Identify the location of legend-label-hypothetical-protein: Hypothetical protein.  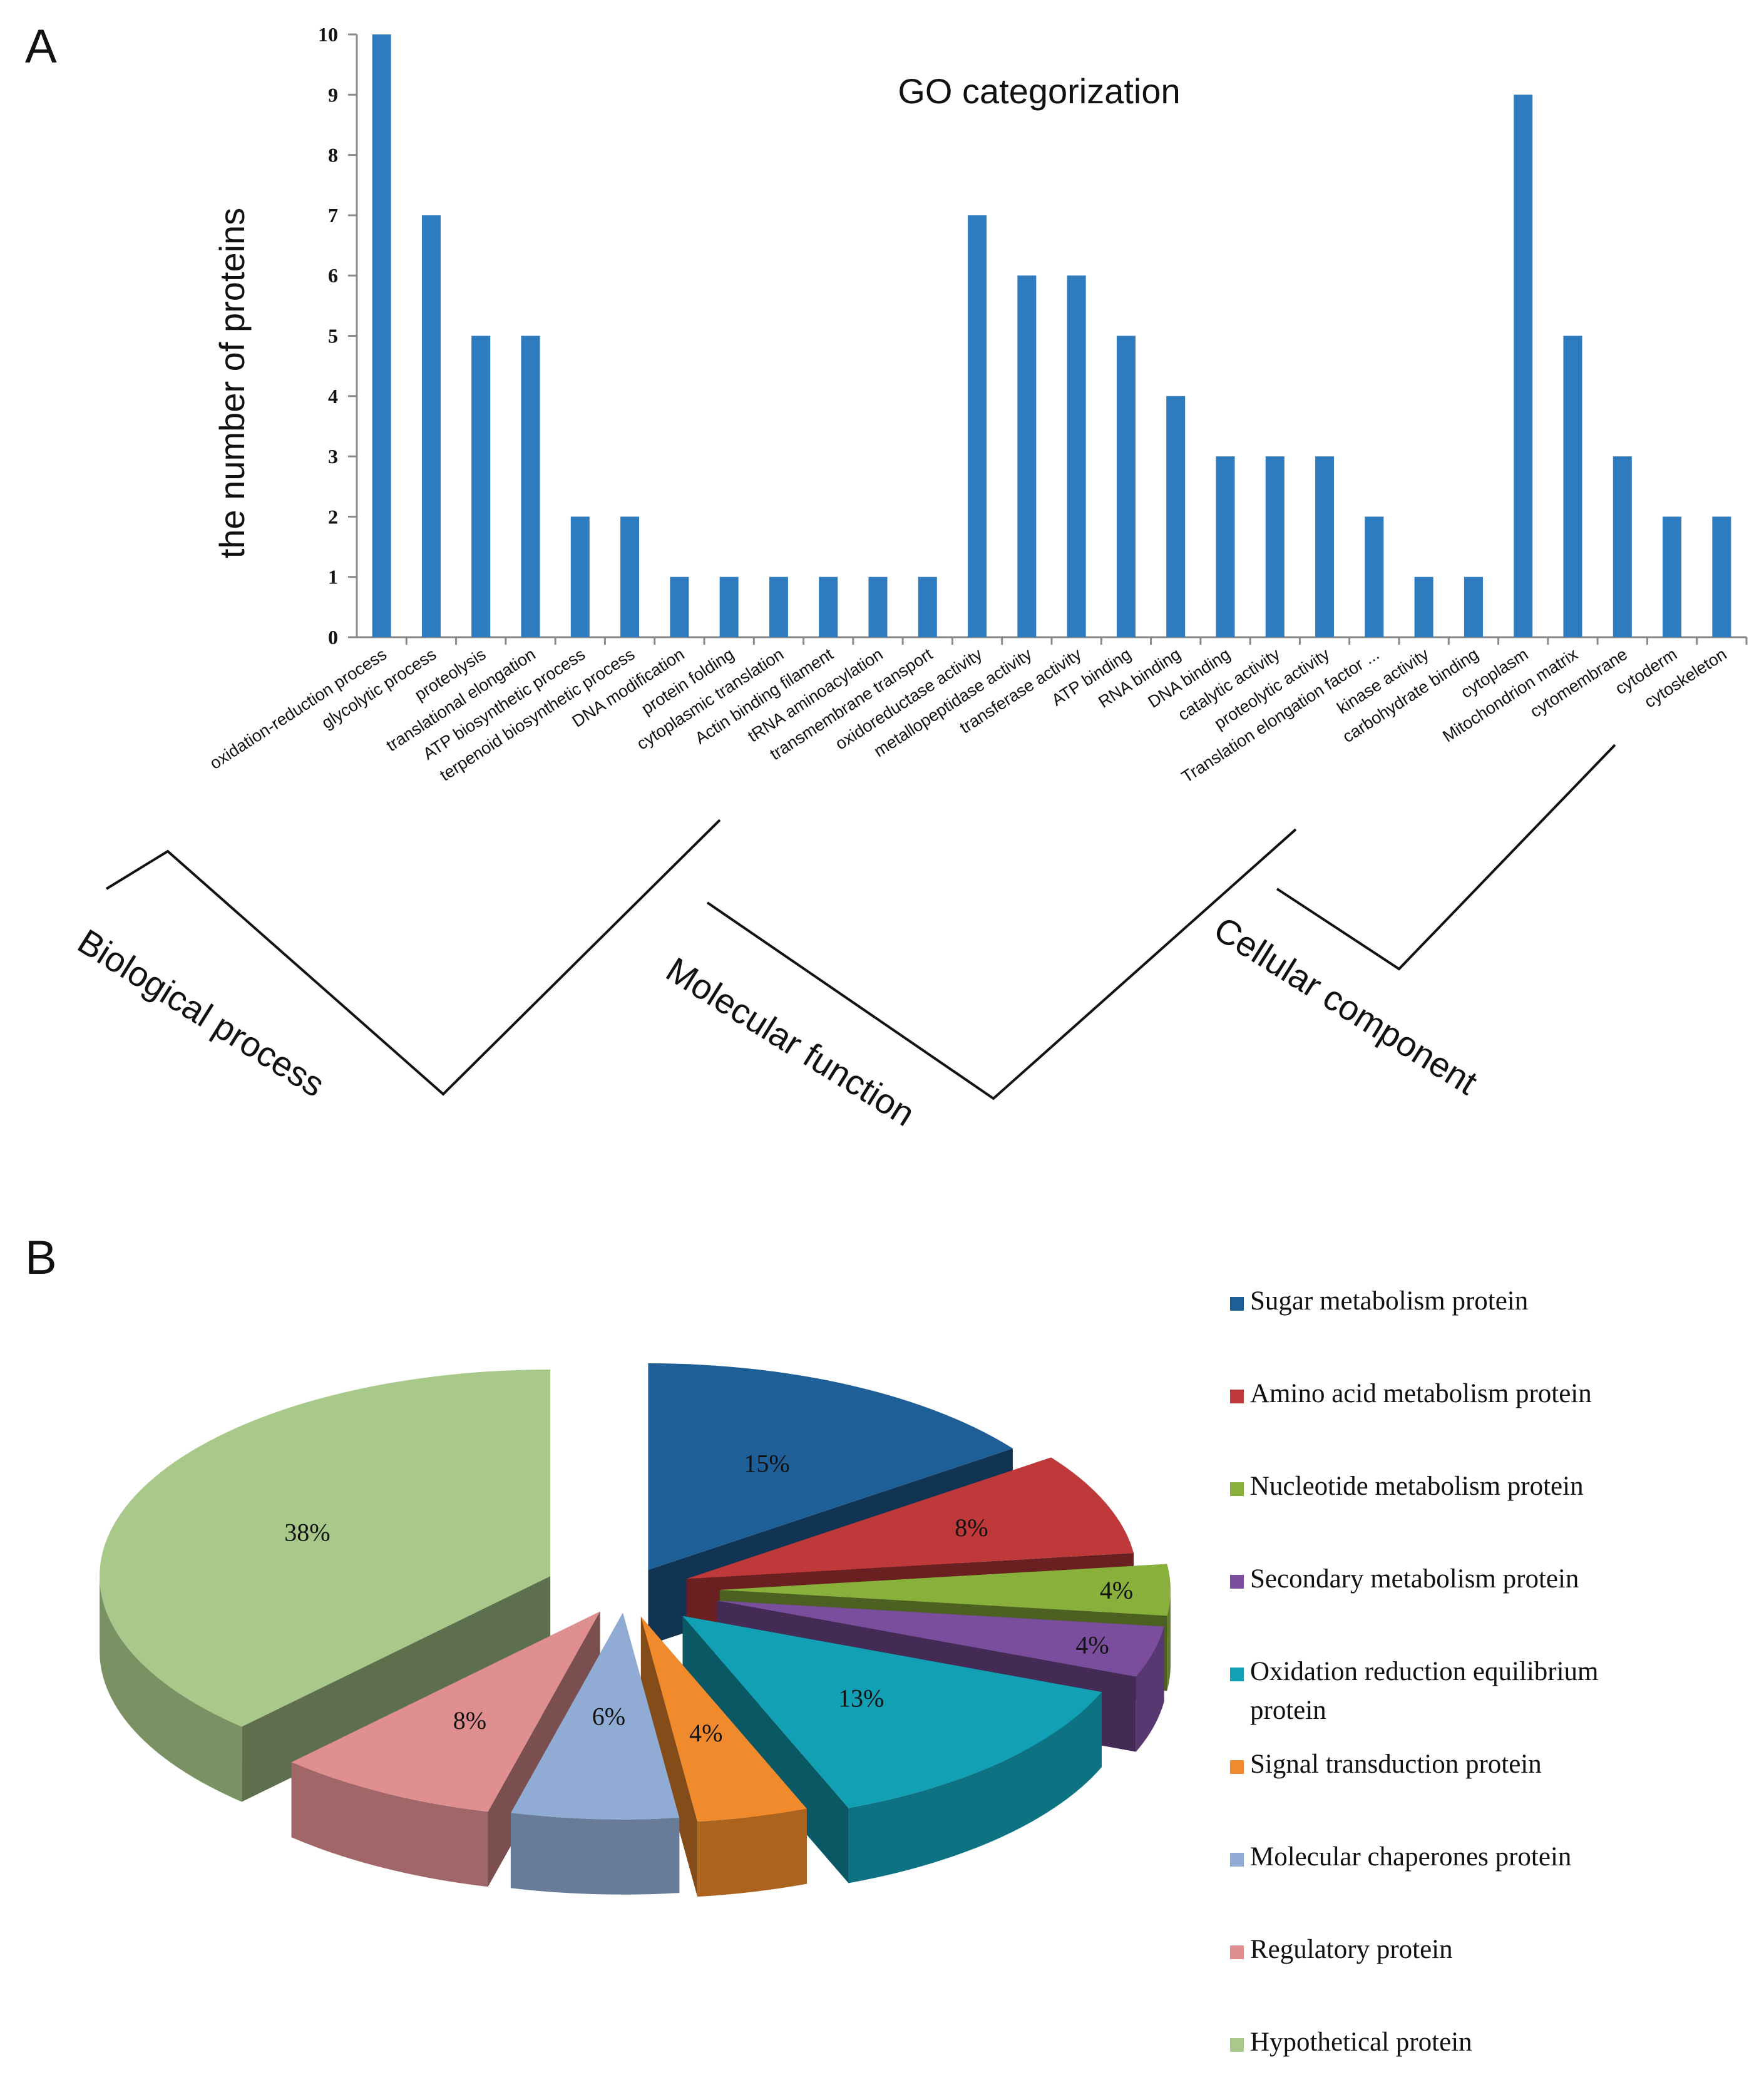
(1361, 2042).